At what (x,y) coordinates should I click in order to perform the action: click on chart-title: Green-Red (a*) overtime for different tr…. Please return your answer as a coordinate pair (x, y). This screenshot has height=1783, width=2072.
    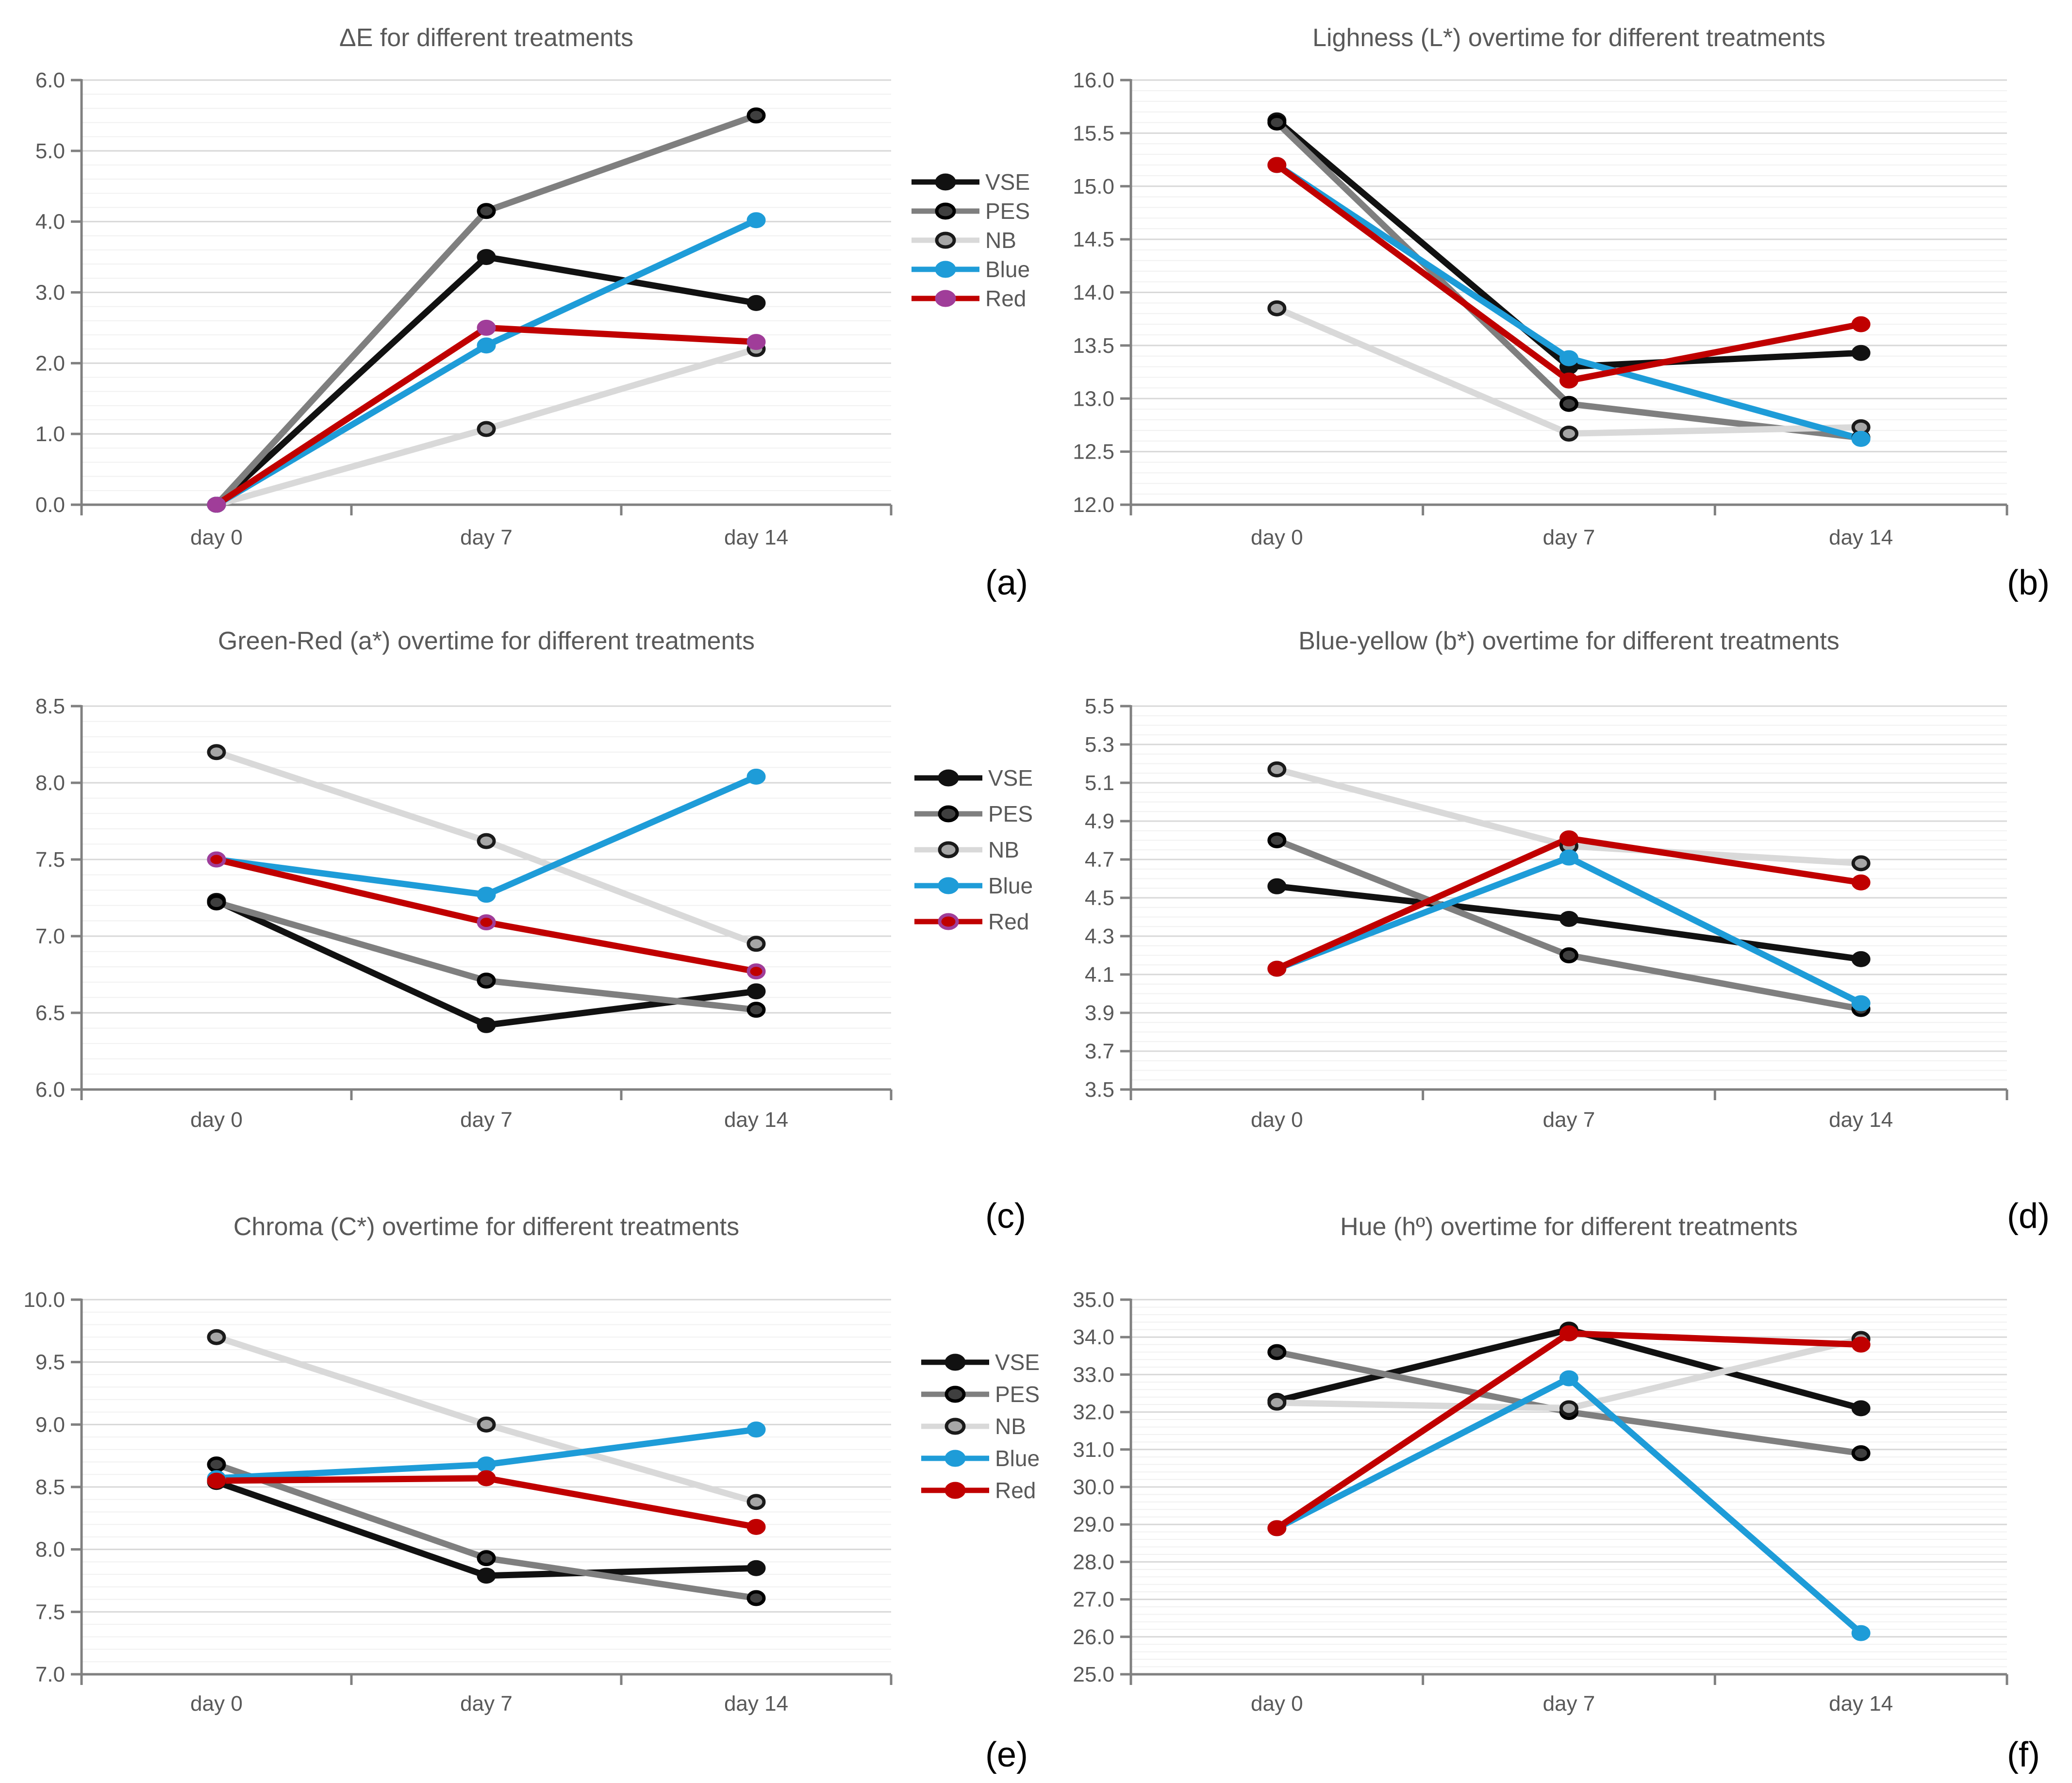
    Looking at the image, I should click on (486, 641).